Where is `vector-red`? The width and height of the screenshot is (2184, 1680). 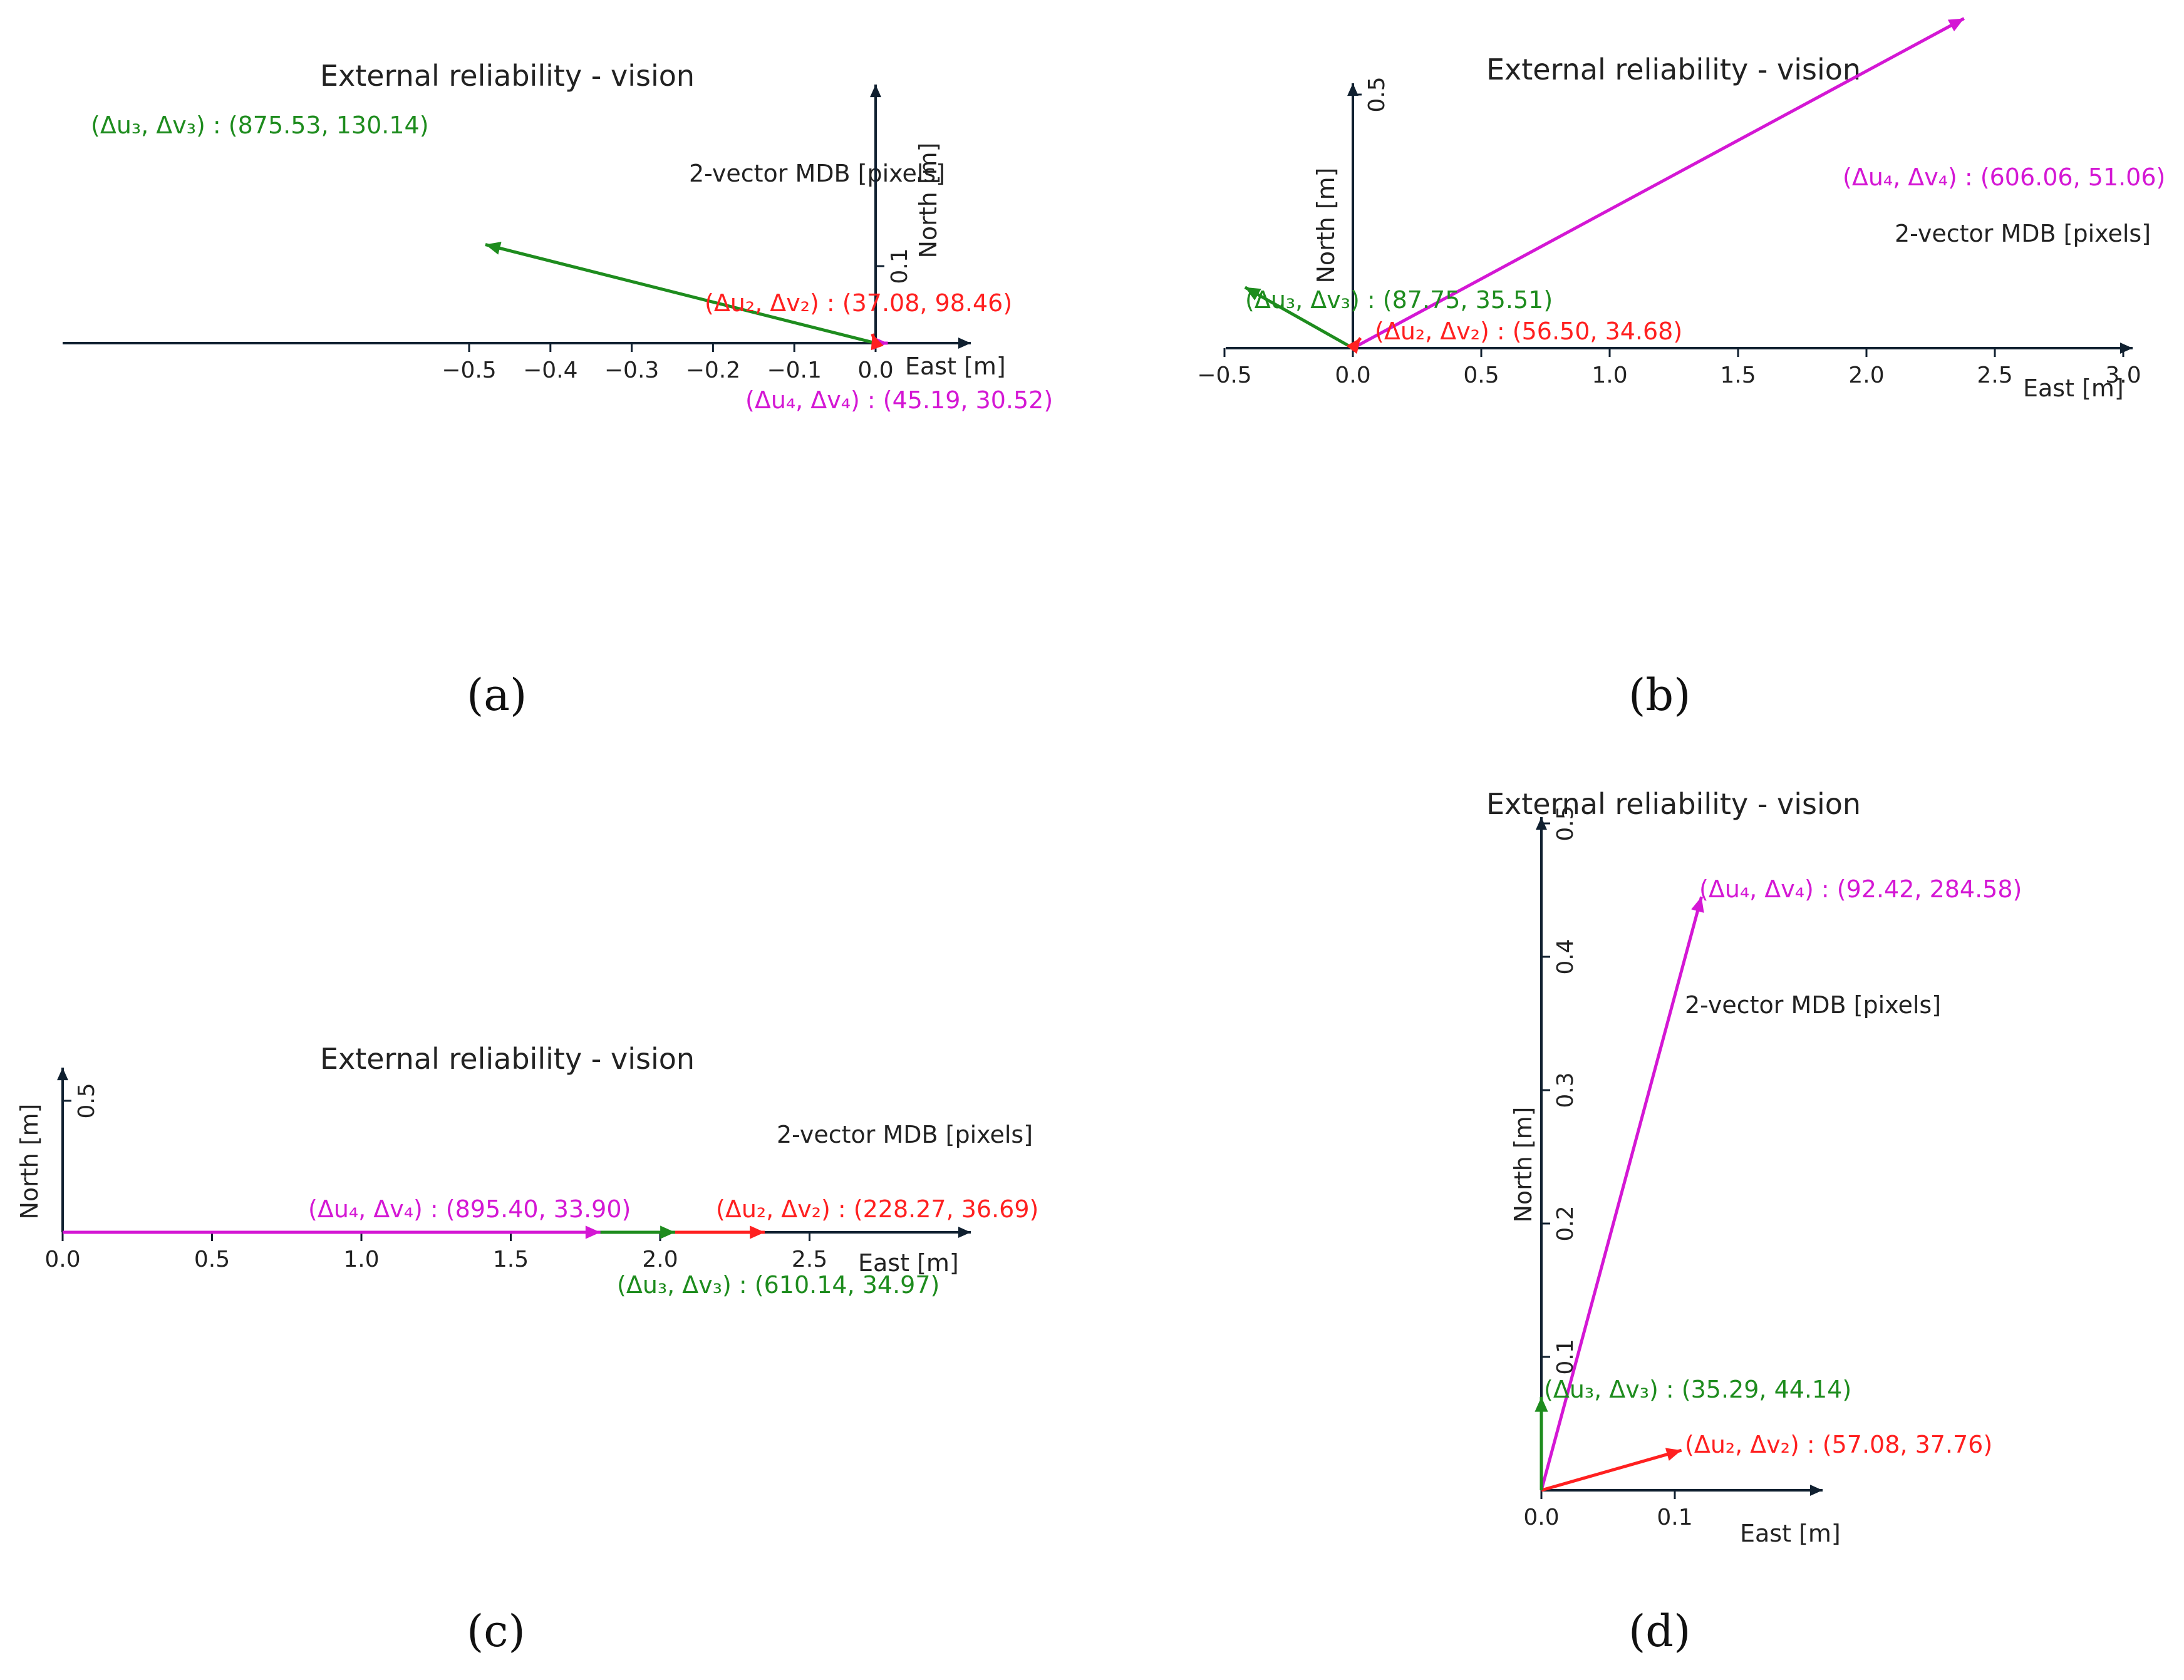 vector-red is located at coordinates (1611, 1470).